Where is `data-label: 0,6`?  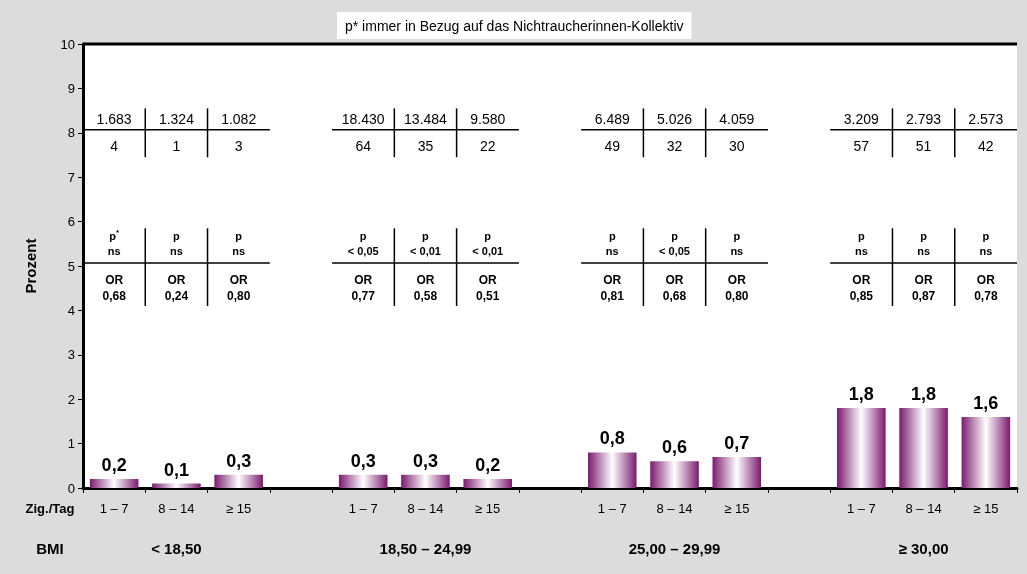
data-label: 0,6 is located at coordinates (675, 447).